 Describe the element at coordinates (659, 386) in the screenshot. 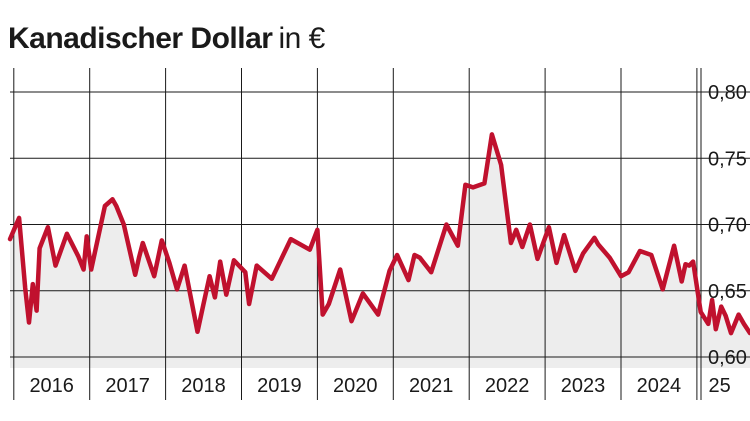

I see `x-tick-label: 2024` at that location.